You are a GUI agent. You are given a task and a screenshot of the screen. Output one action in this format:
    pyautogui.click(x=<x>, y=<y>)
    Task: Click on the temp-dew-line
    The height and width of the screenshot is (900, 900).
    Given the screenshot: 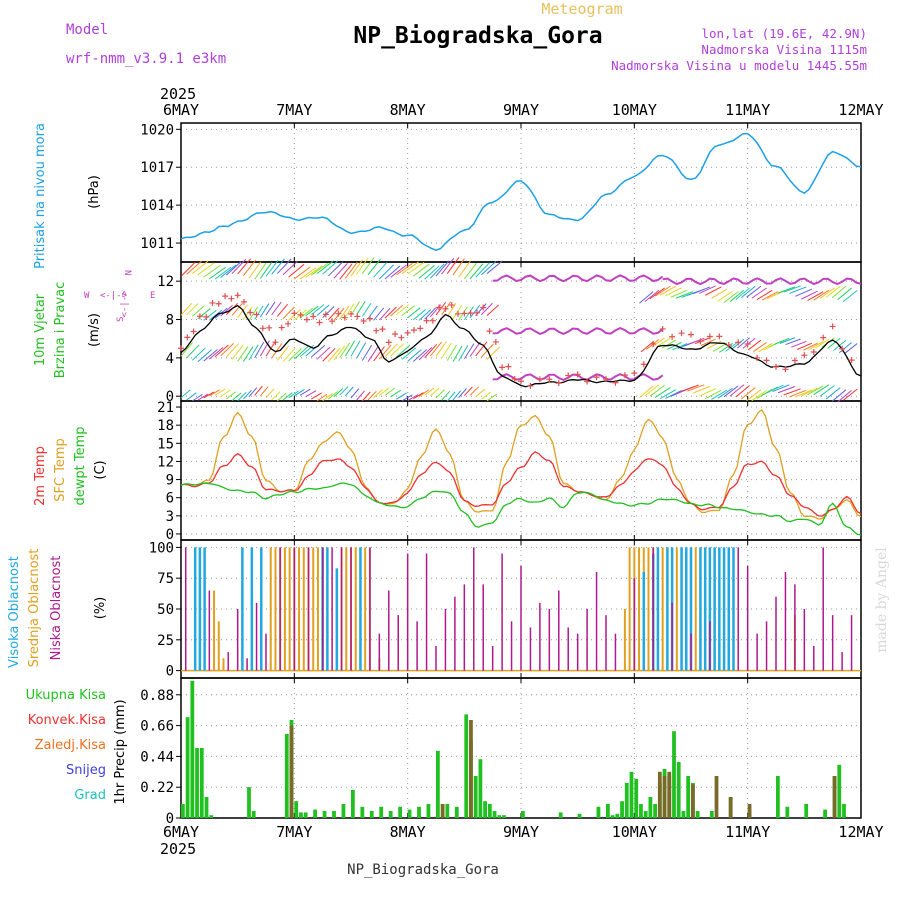 What is the action you would take?
    pyautogui.click(x=521, y=509)
    